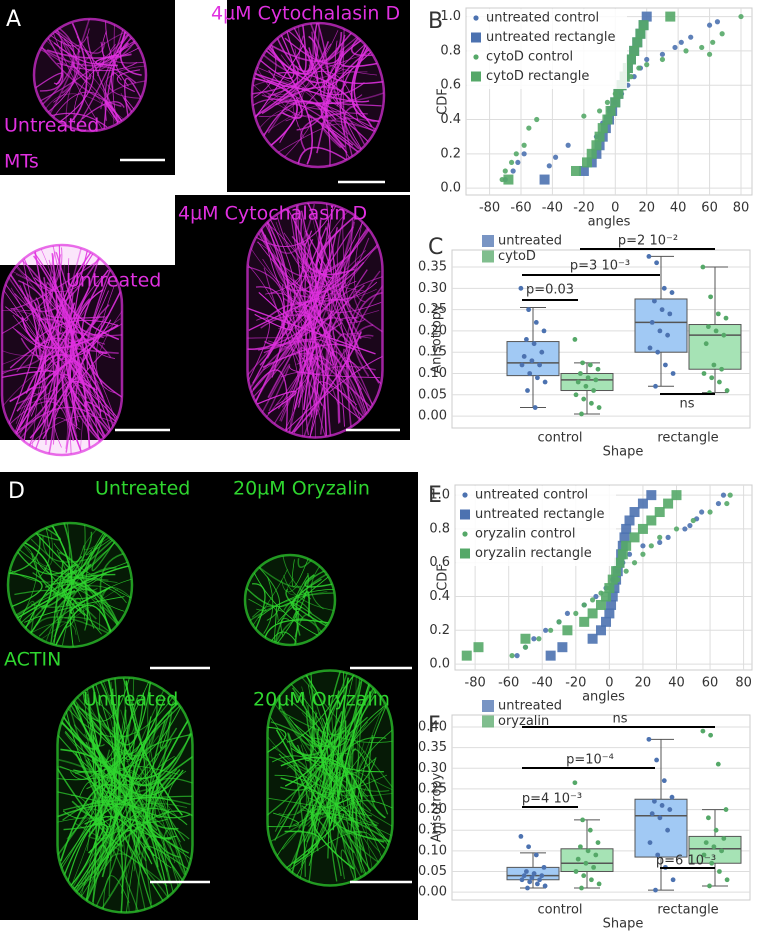 This screenshot has width=759, height=938. What do you see at coordinates (432, 267) in the screenshot?
I see `y-tick-label: 0.35` at bounding box center [432, 267].